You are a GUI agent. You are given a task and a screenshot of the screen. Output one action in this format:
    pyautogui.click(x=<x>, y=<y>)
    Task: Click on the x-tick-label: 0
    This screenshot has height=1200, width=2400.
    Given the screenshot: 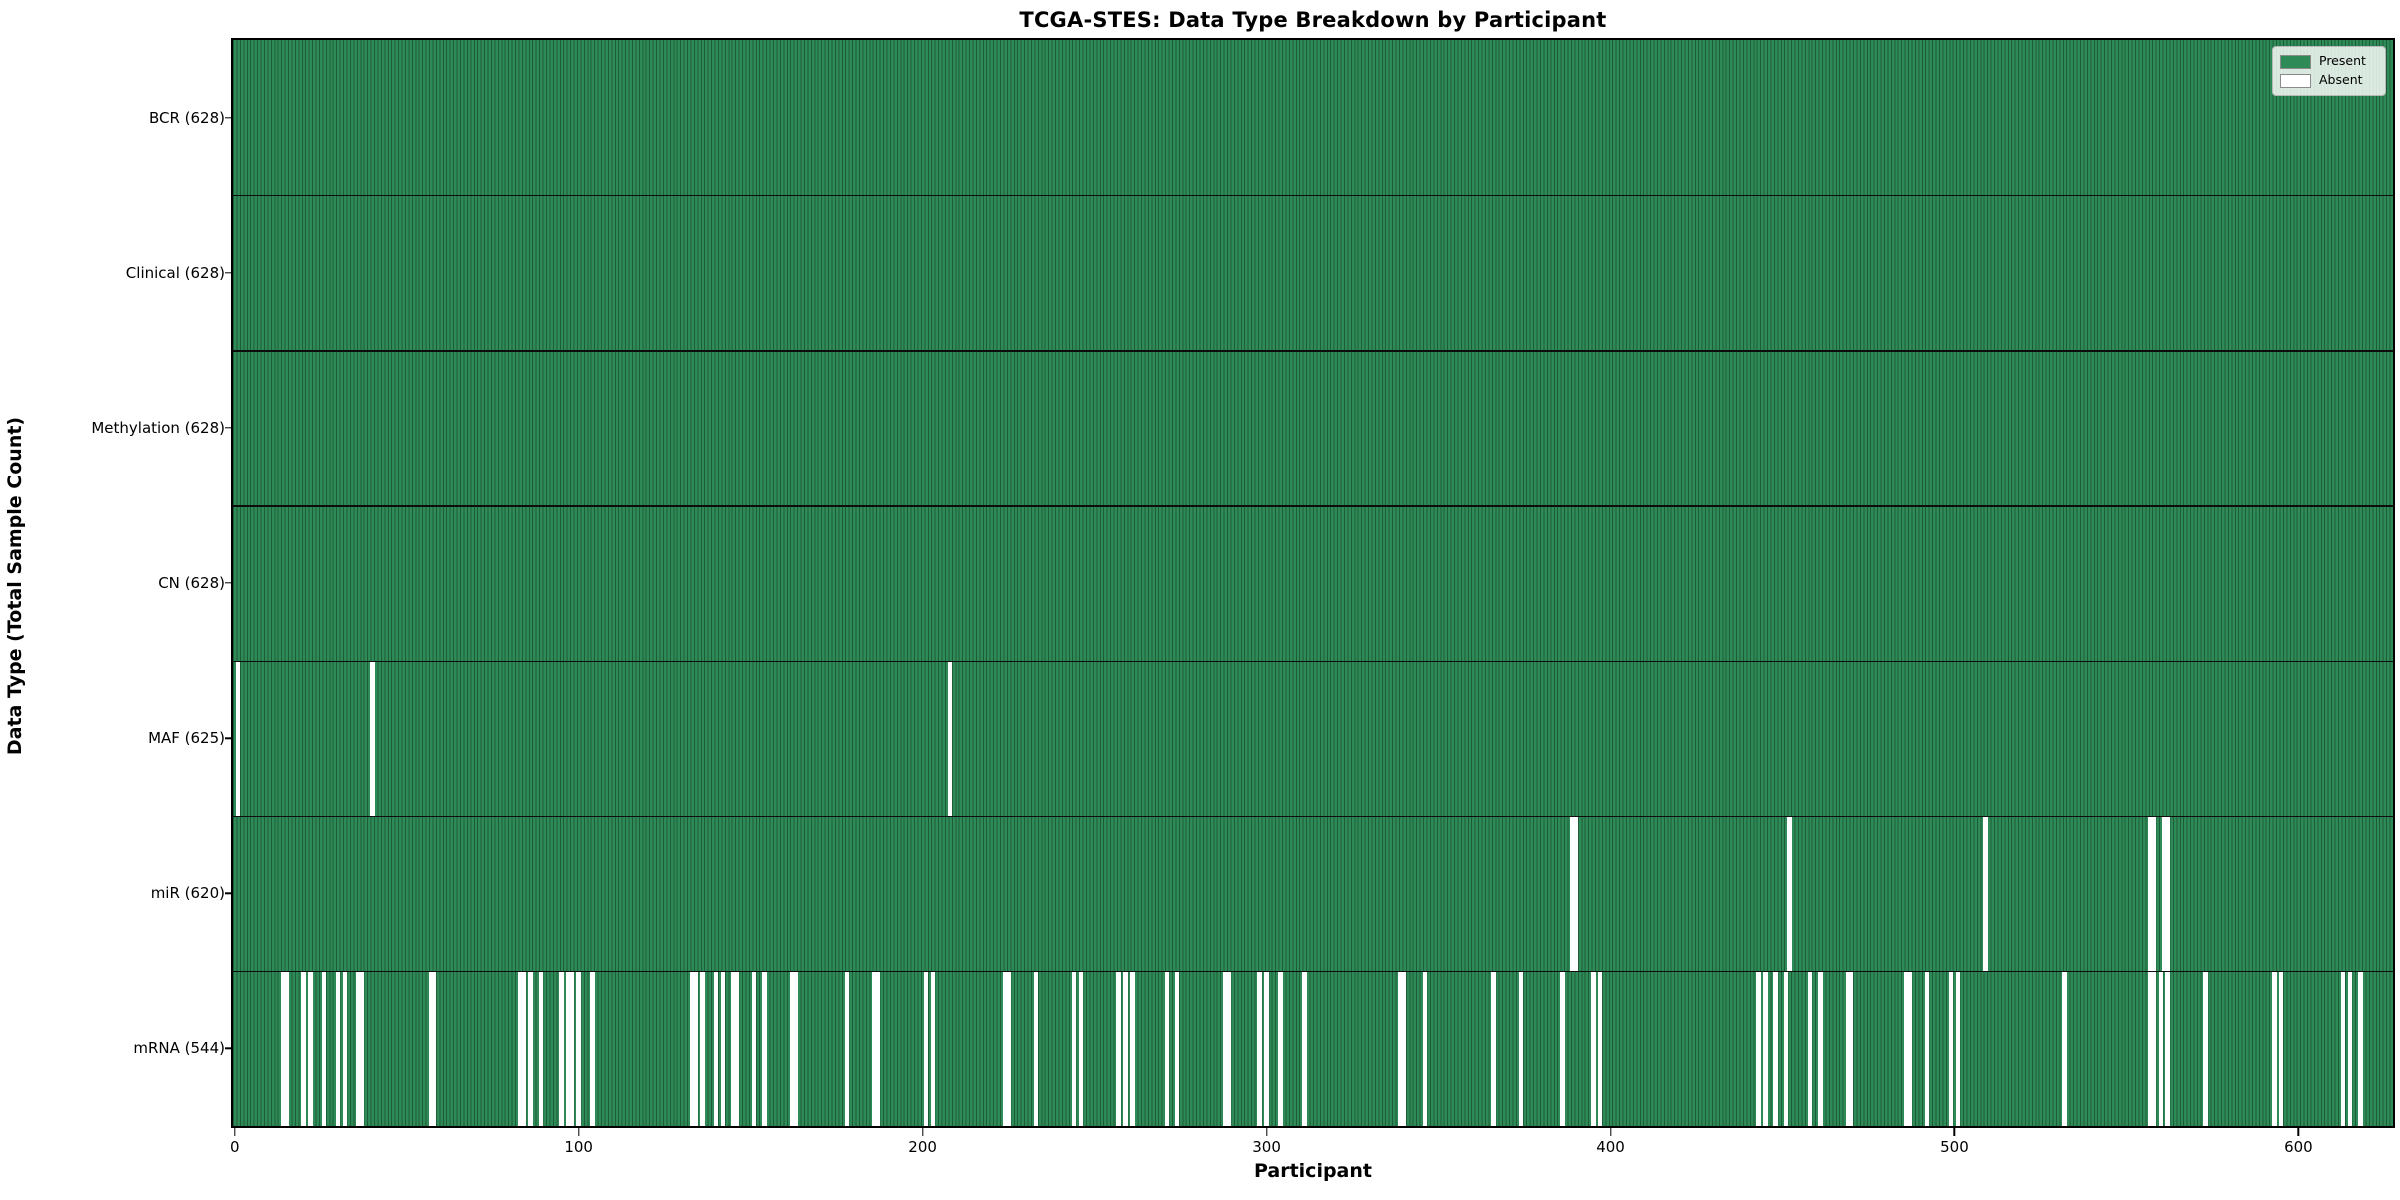 What is the action you would take?
    pyautogui.click(x=234, y=1147)
    